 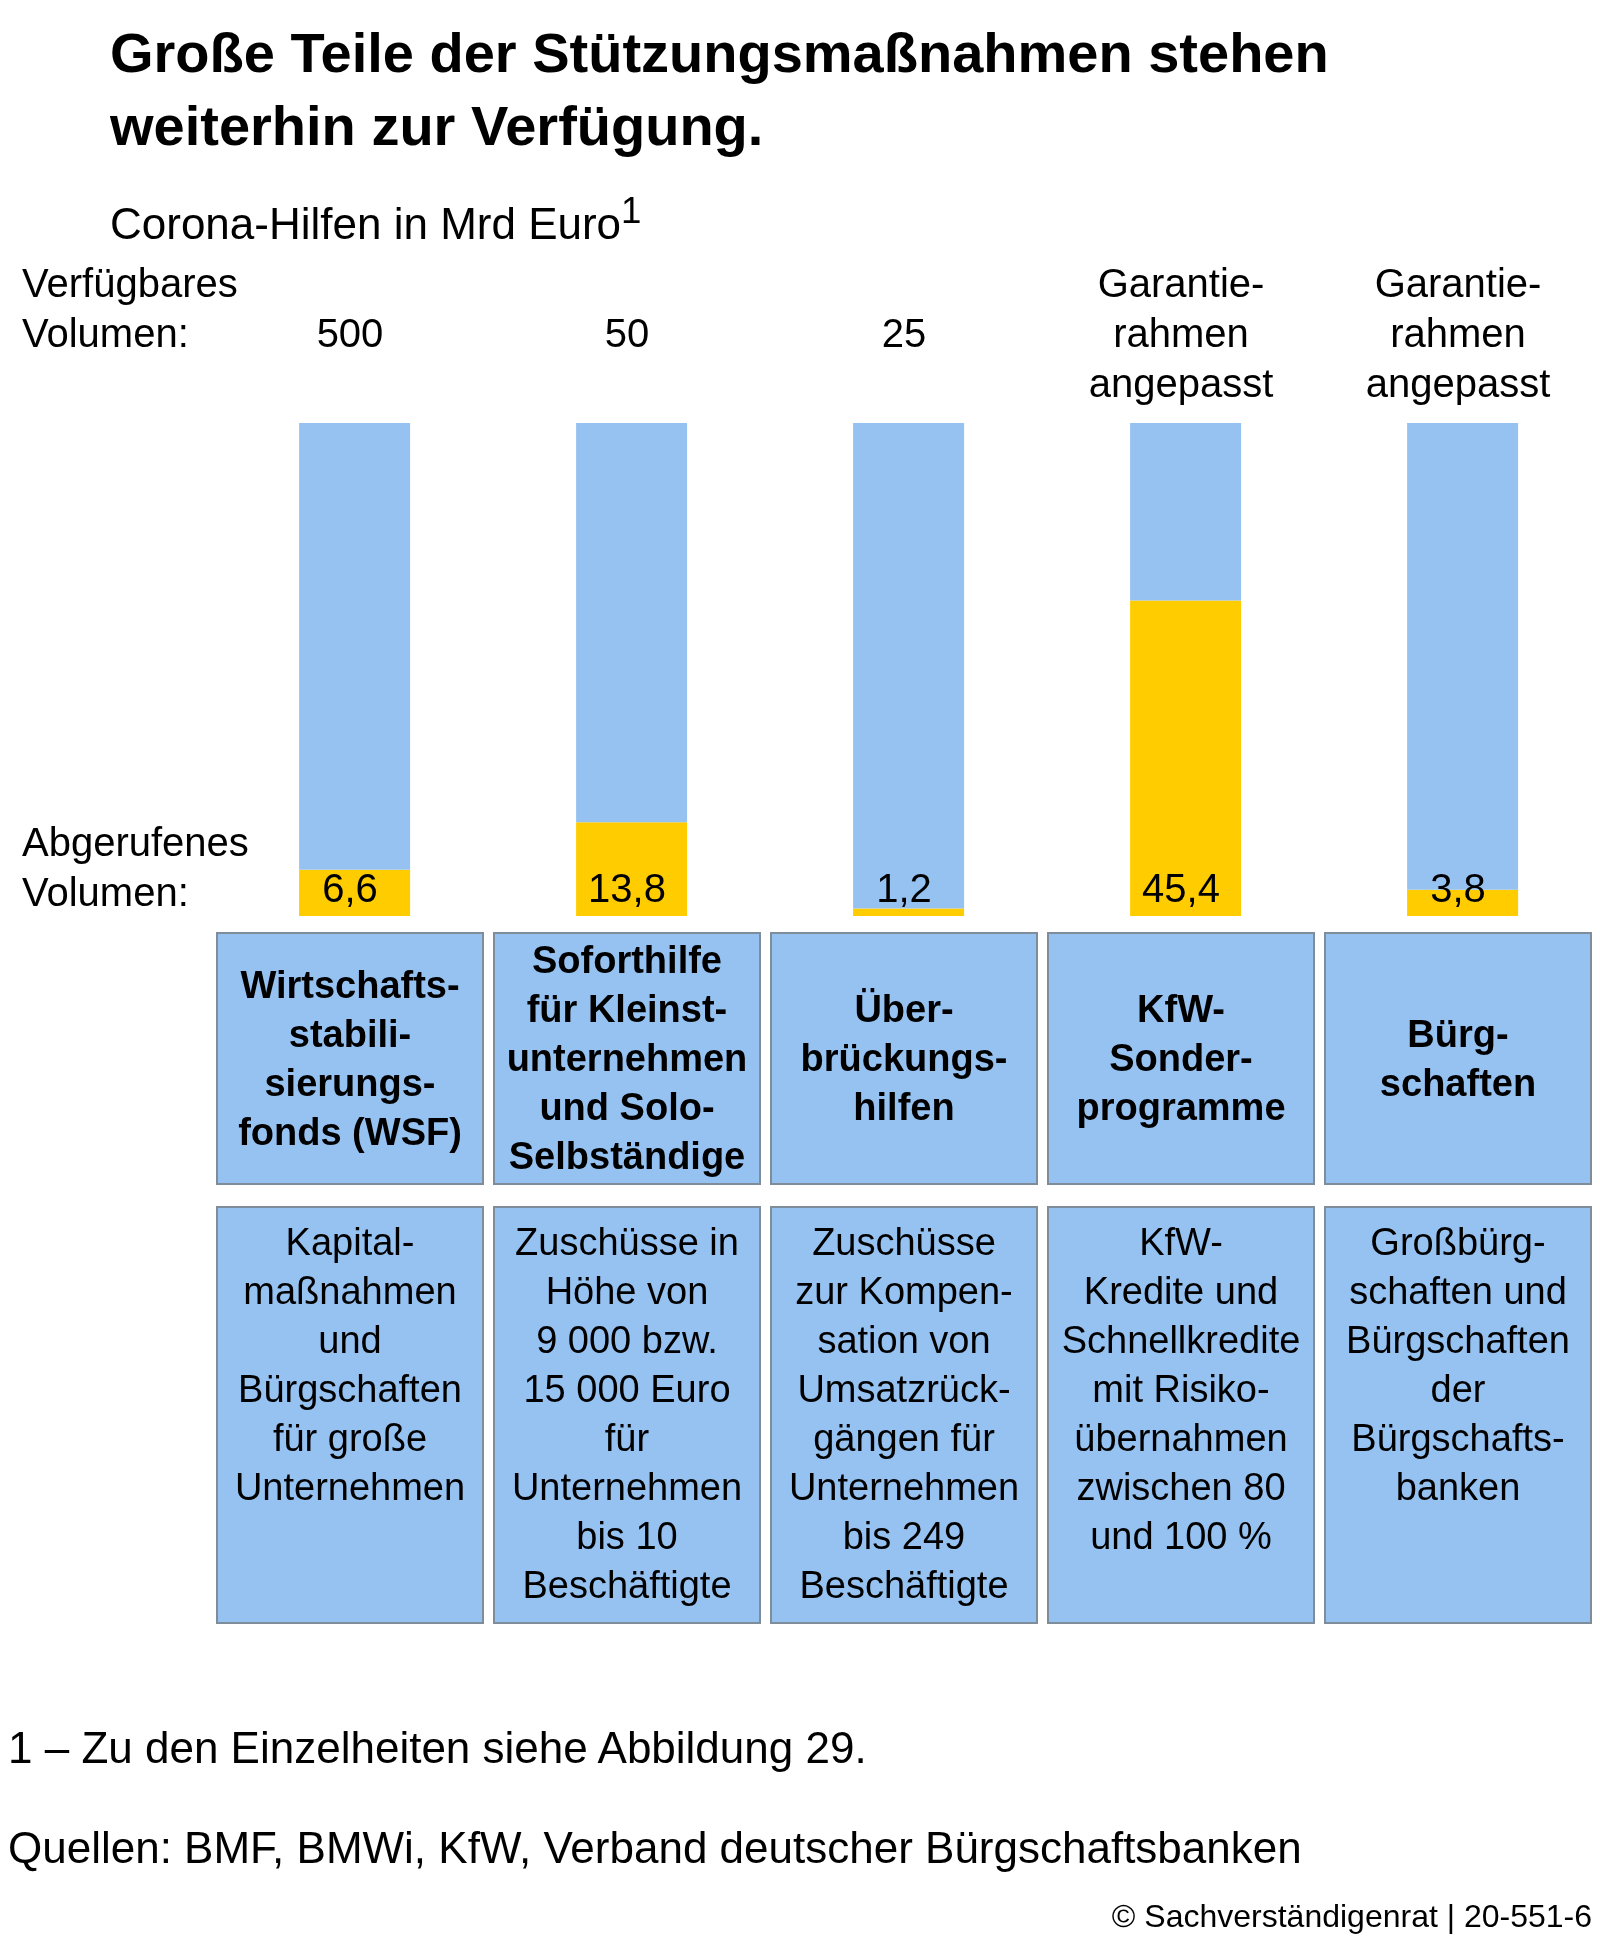 I want to click on text: 50, so click(x=627, y=333).